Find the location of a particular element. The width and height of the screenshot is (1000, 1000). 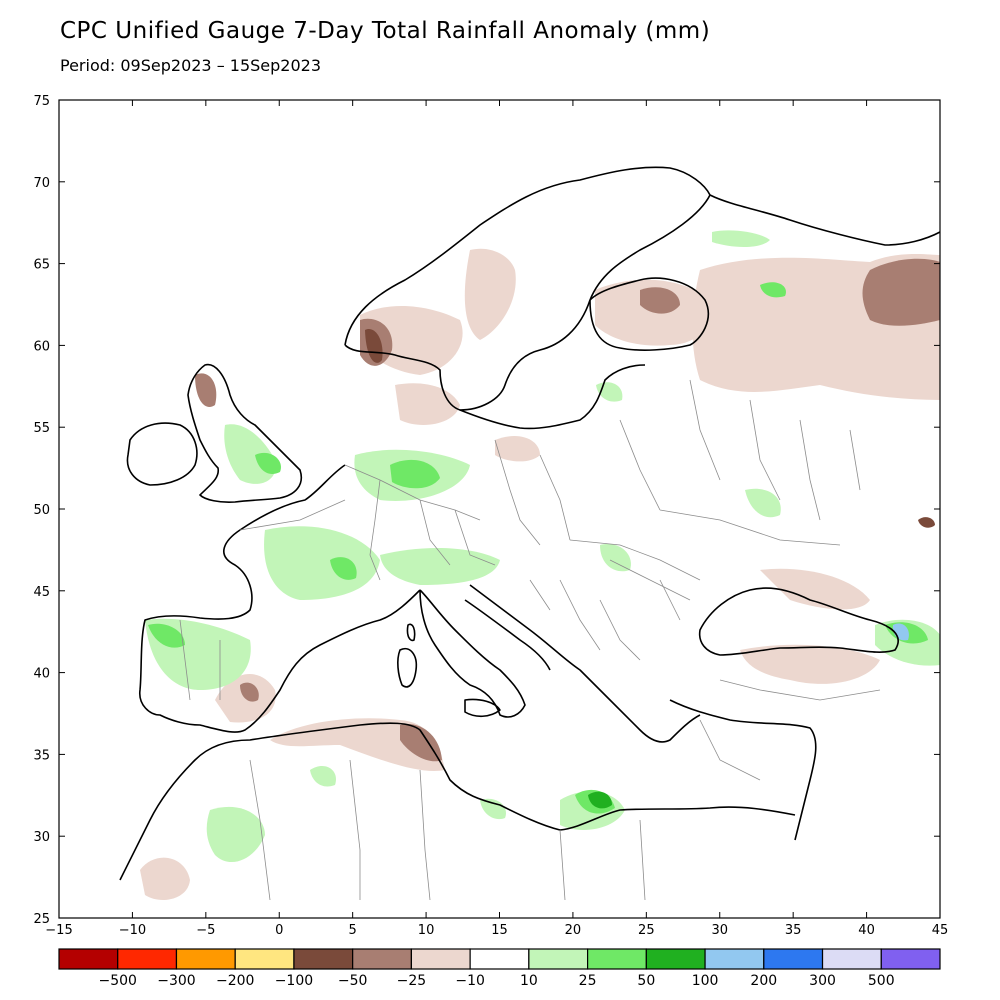

lat-tick-label: 55 is located at coordinates (41, 428).